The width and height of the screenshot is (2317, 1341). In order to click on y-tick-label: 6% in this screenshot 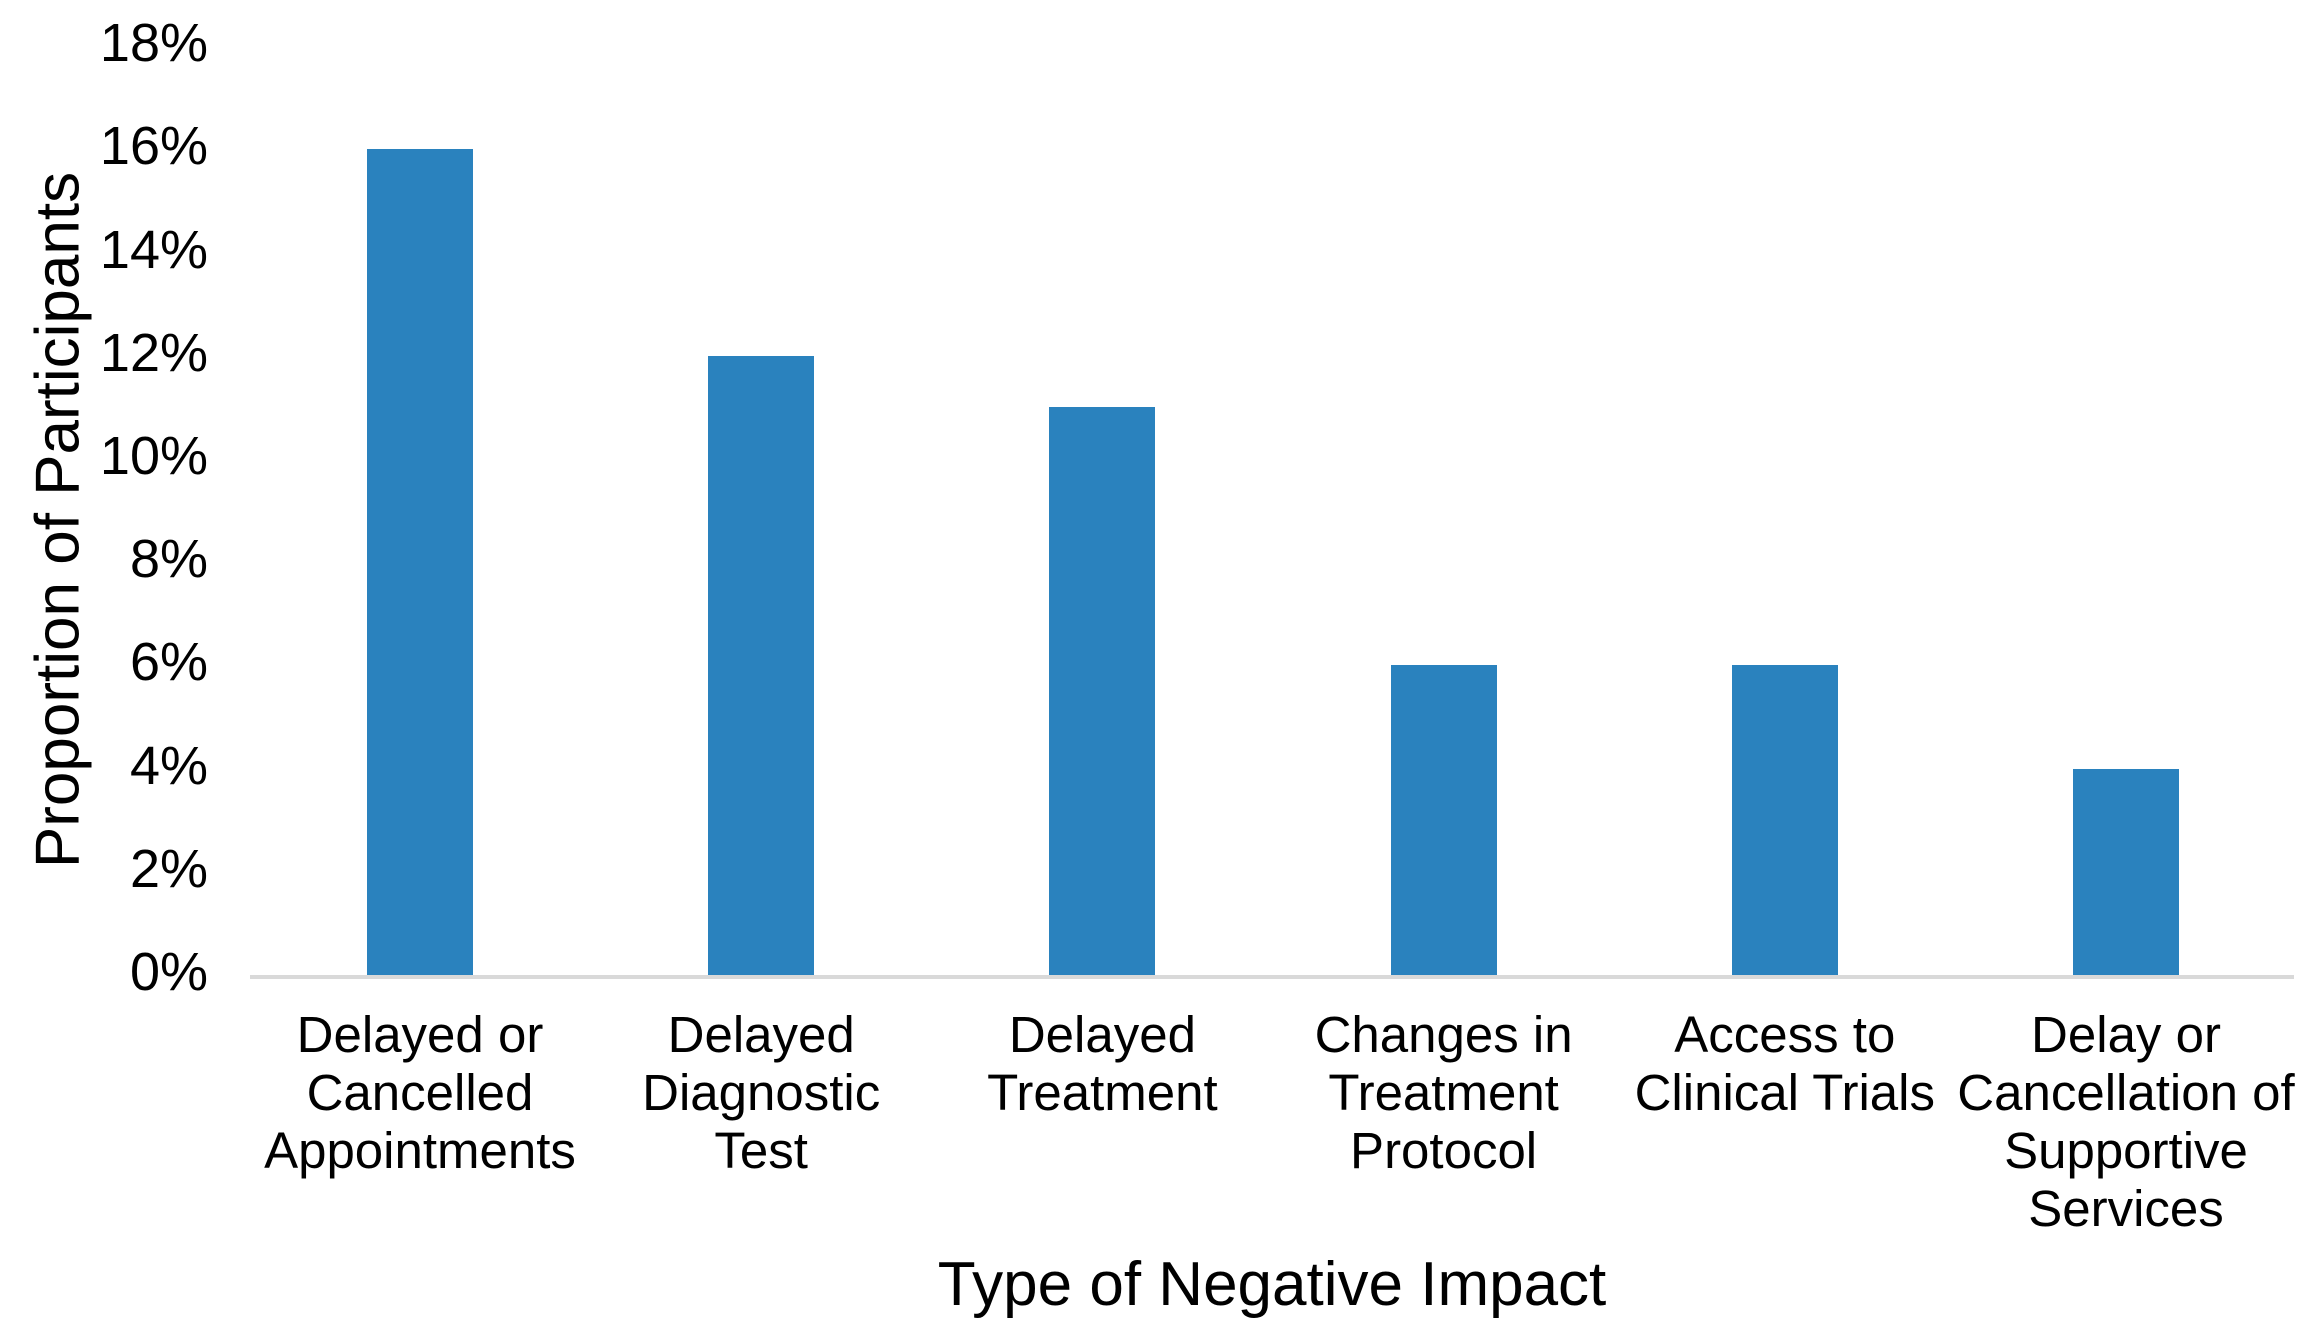, I will do `click(168, 662)`.